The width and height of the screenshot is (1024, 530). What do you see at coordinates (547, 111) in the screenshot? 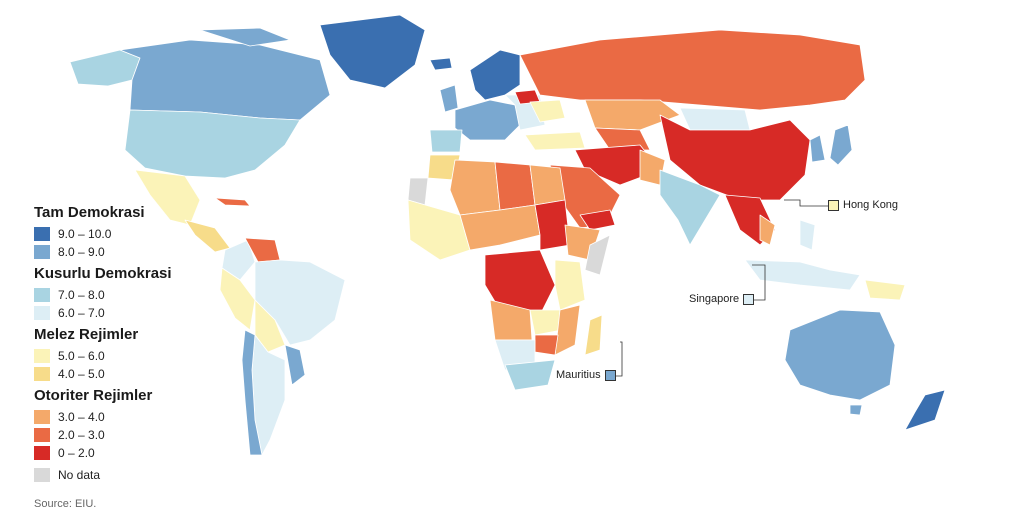
I see `region-ukraine` at bounding box center [547, 111].